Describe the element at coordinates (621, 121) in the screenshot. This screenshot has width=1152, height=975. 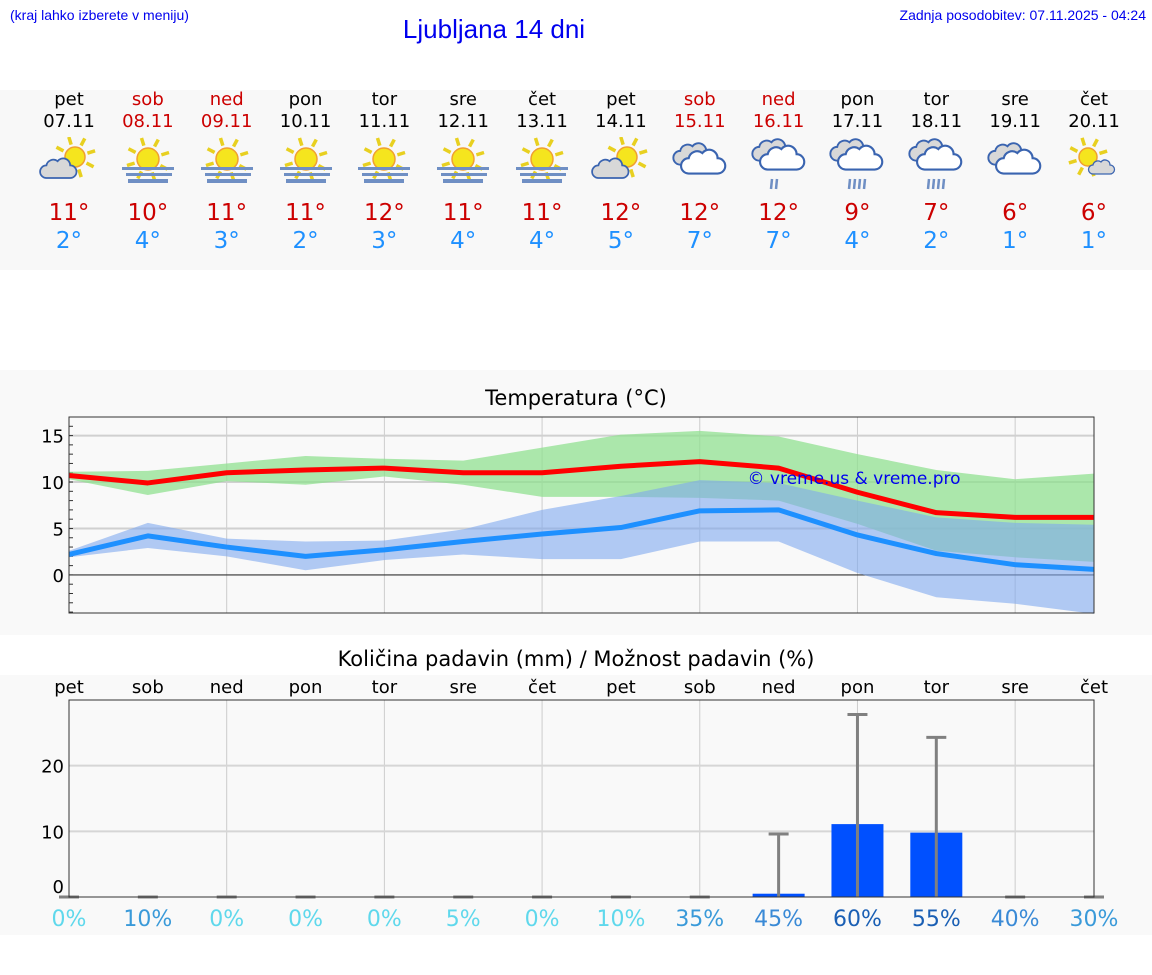
I see `day-date: 14.11` at that location.